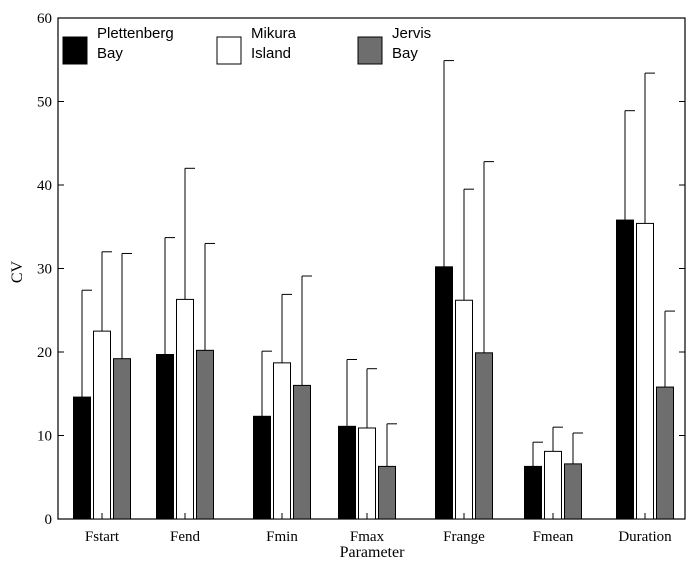 This screenshot has width=687, height=562. What do you see at coordinates (122, 439) in the screenshot?
I see `bar-jervis-bay-fstart` at bounding box center [122, 439].